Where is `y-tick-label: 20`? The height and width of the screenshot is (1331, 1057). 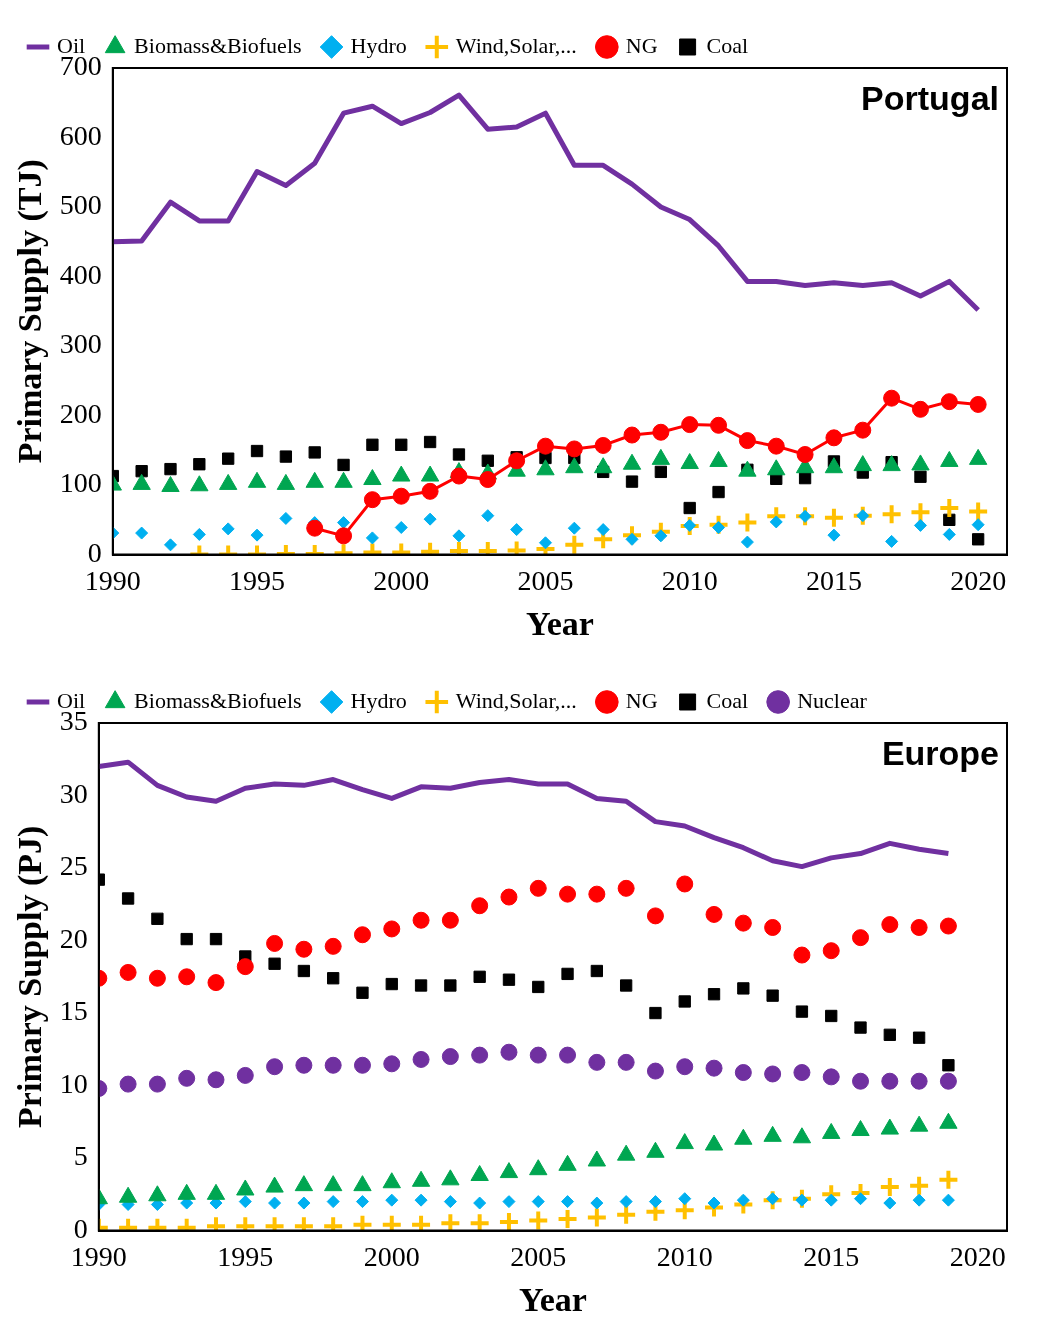
y-tick-label: 20 is located at coordinates (73, 938).